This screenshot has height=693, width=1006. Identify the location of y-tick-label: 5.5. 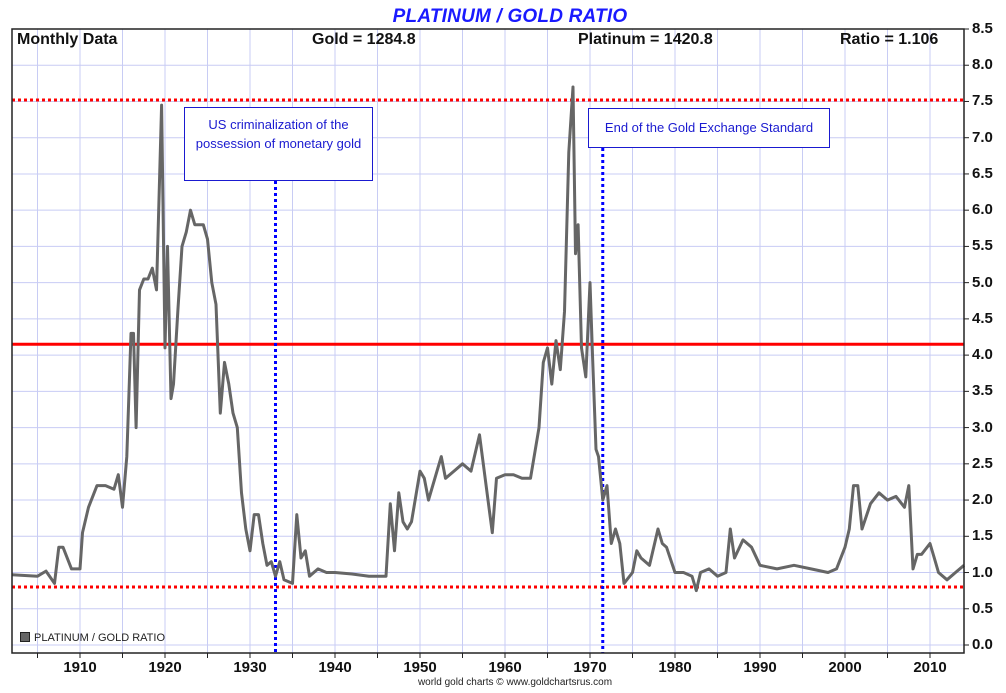
(982, 246).